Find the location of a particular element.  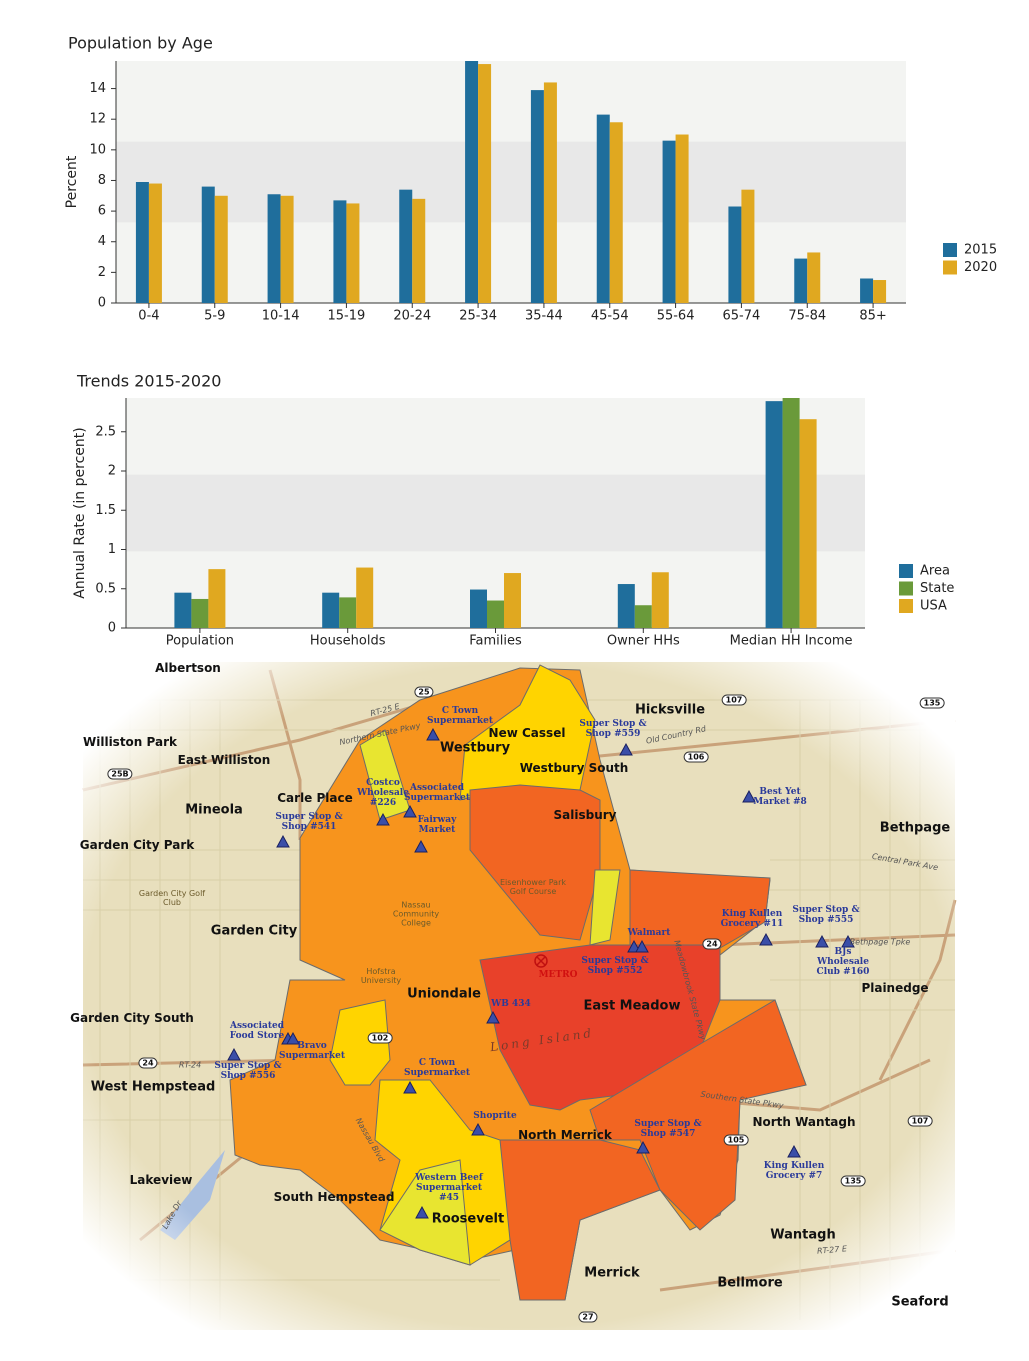

y-tick-label: 8 is located at coordinates (102, 180).